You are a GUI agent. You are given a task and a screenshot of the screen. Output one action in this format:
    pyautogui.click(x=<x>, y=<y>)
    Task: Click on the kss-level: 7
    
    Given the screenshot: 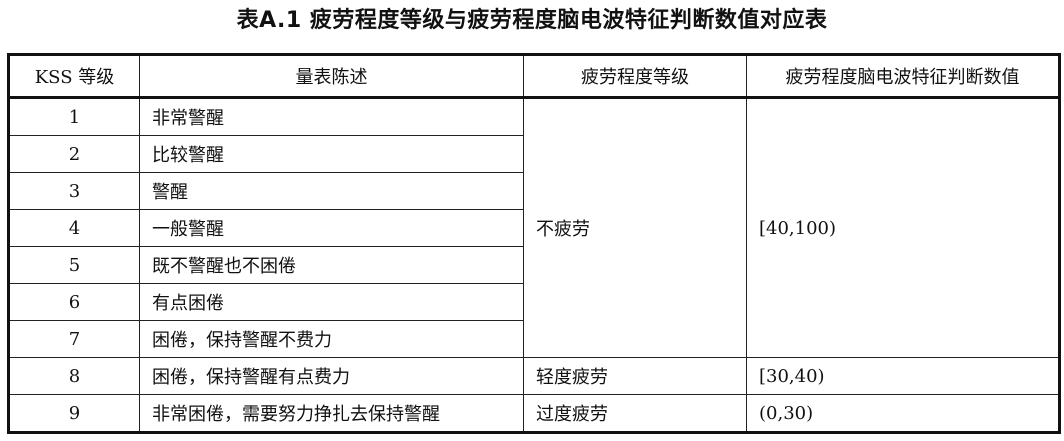 What is the action you would take?
    pyautogui.click(x=74, y=339)
    